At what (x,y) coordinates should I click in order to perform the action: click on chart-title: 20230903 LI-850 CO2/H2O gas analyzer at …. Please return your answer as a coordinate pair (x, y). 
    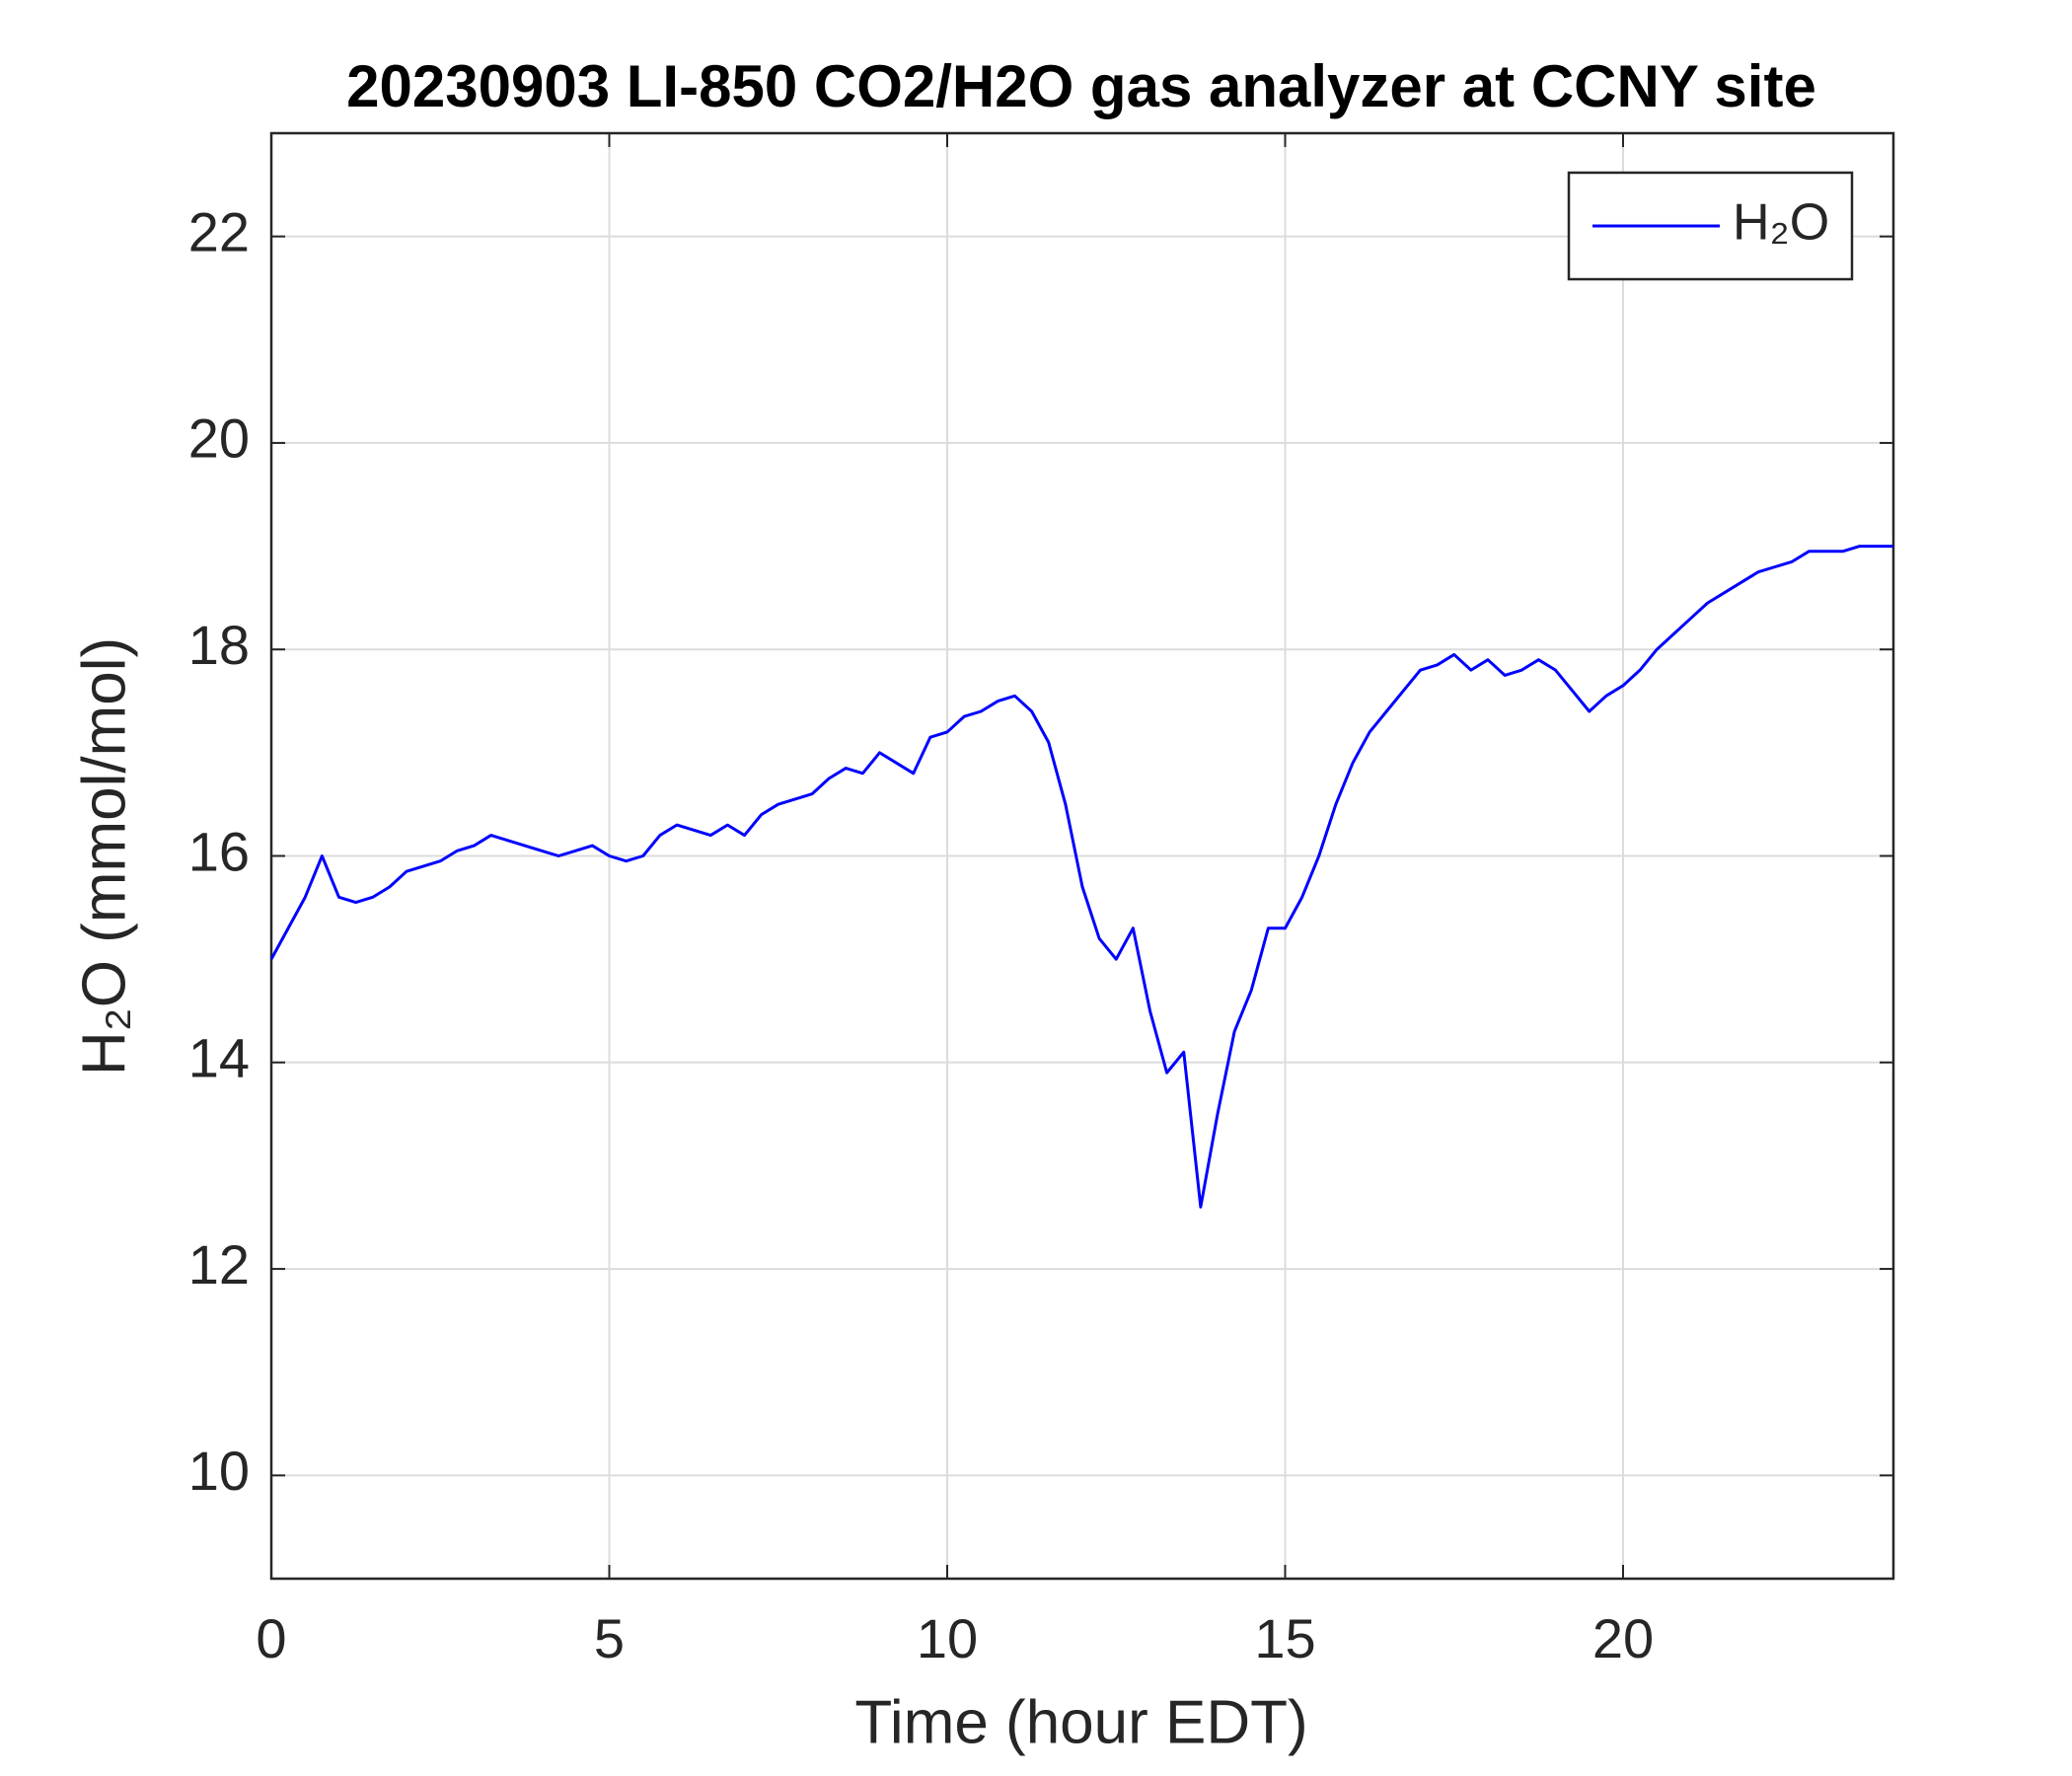
    Looking at the image, I should click on (1081, 86).